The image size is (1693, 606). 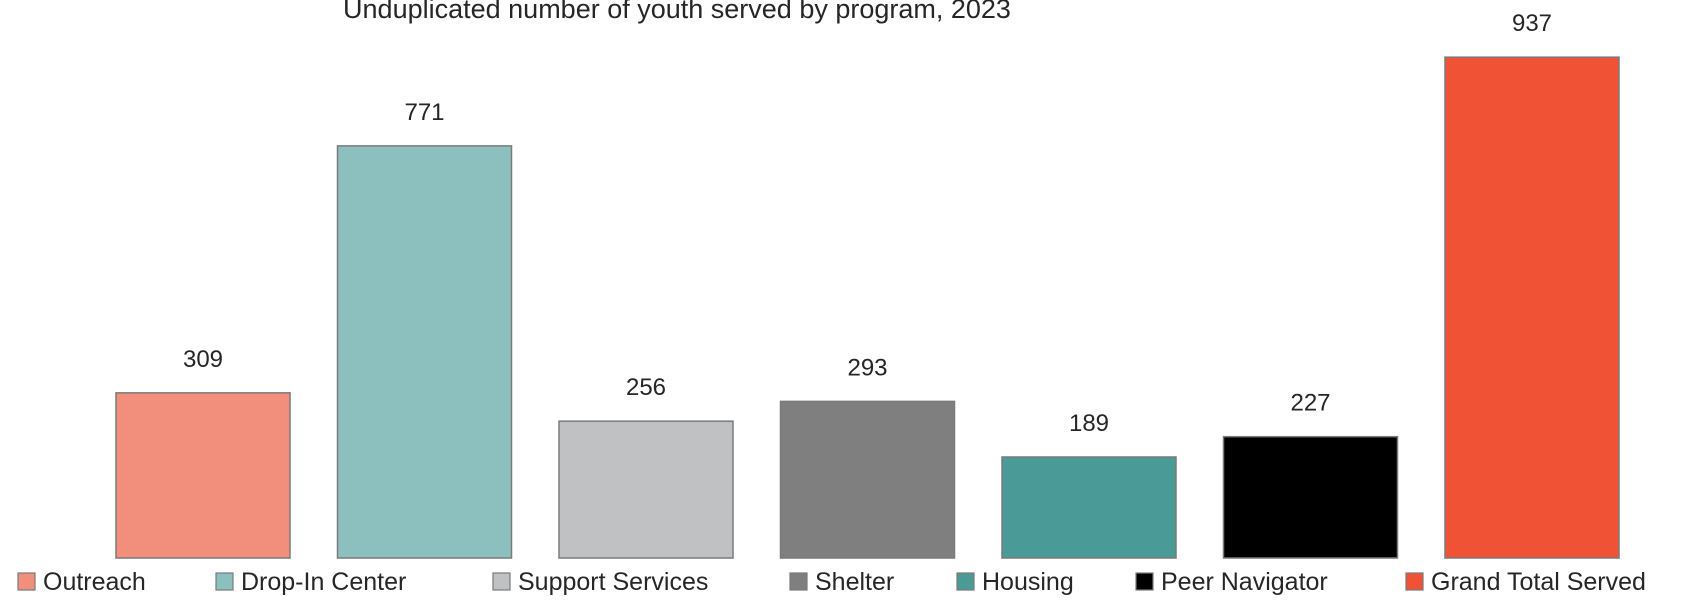 What do you see at coordinates (1089, 423) in the screenshot?
I see `data-label-housing: 189` at bounding box center [1089, 423].